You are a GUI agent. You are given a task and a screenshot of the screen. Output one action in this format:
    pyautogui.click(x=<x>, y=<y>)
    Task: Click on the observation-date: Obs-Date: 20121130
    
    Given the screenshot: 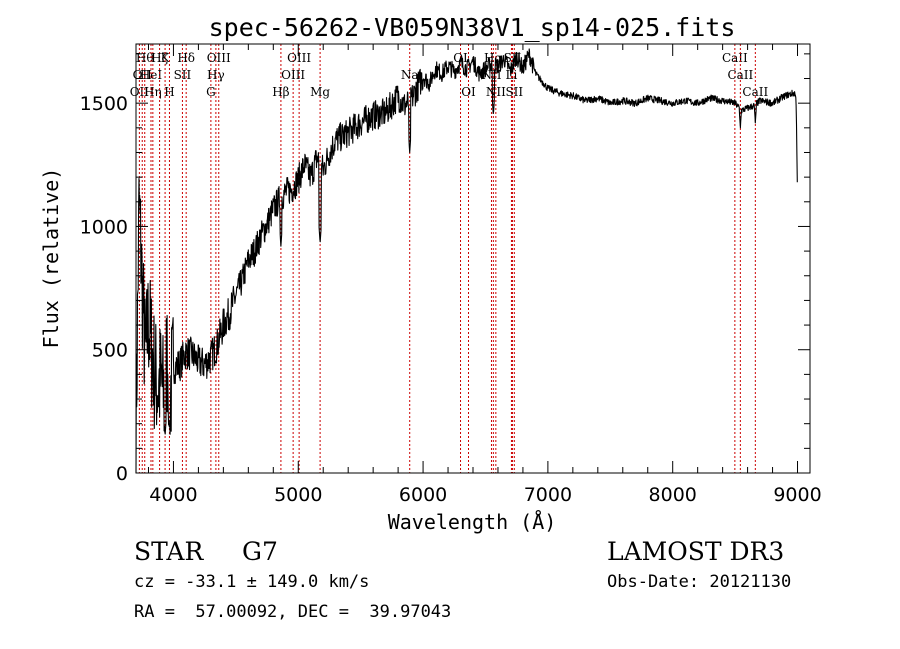 What is the action you would take?
    pyautogui.click(x=699, y=582)
    